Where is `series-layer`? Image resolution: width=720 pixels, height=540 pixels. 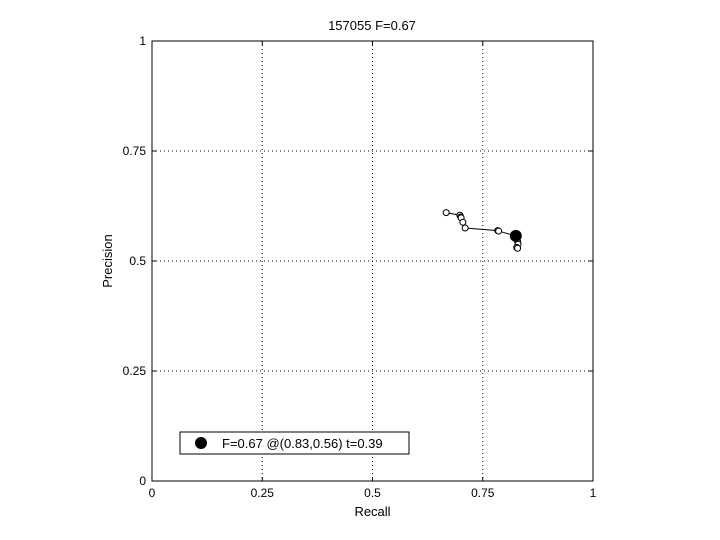 series-layer is located at coordinates (482, 230).